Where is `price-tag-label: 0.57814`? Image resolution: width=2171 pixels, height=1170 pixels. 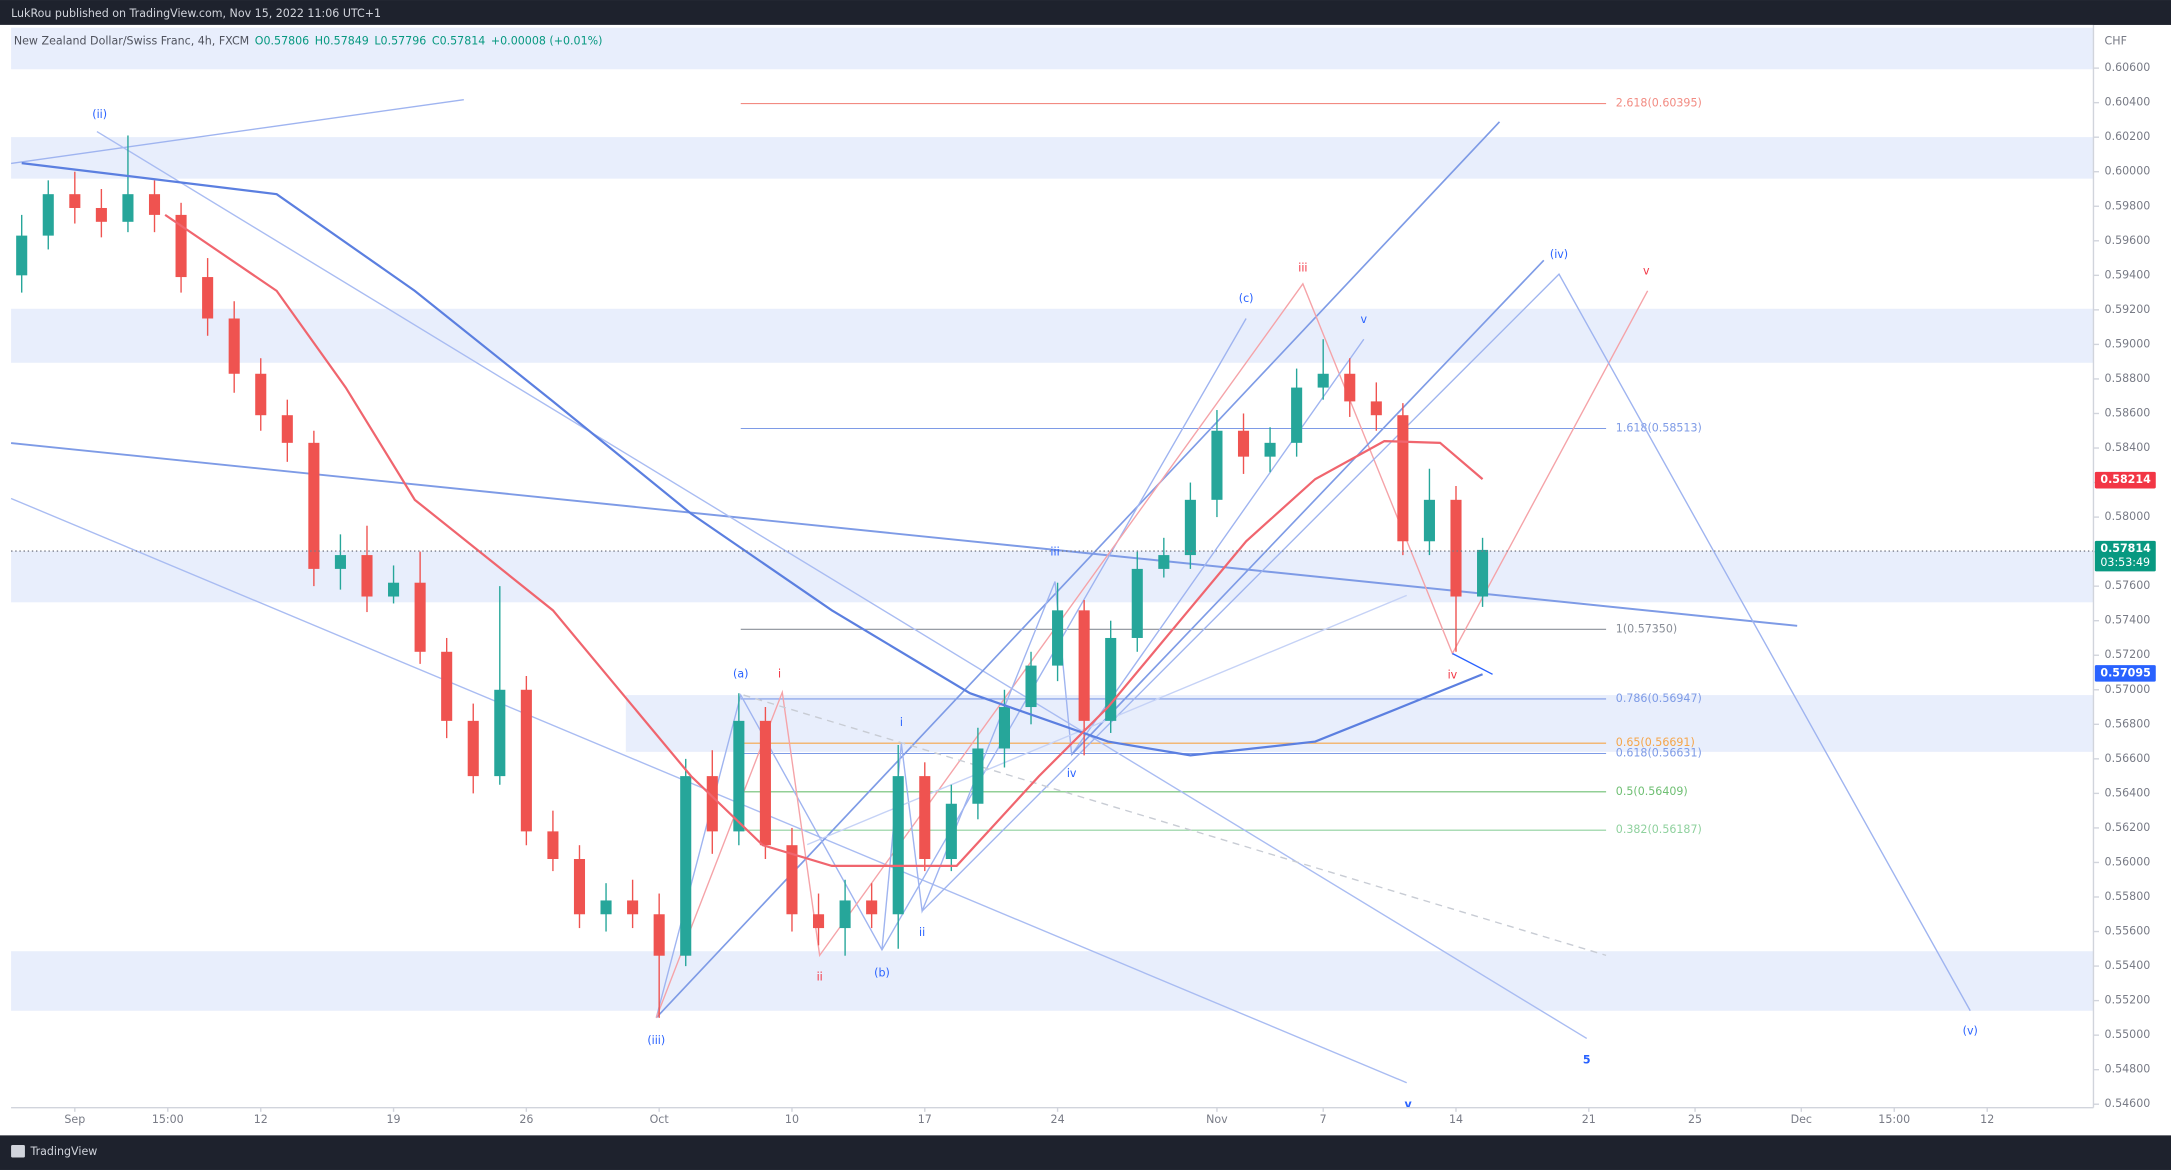 price-tag-label: 0.57814 is located at coordinates (2125, 548).